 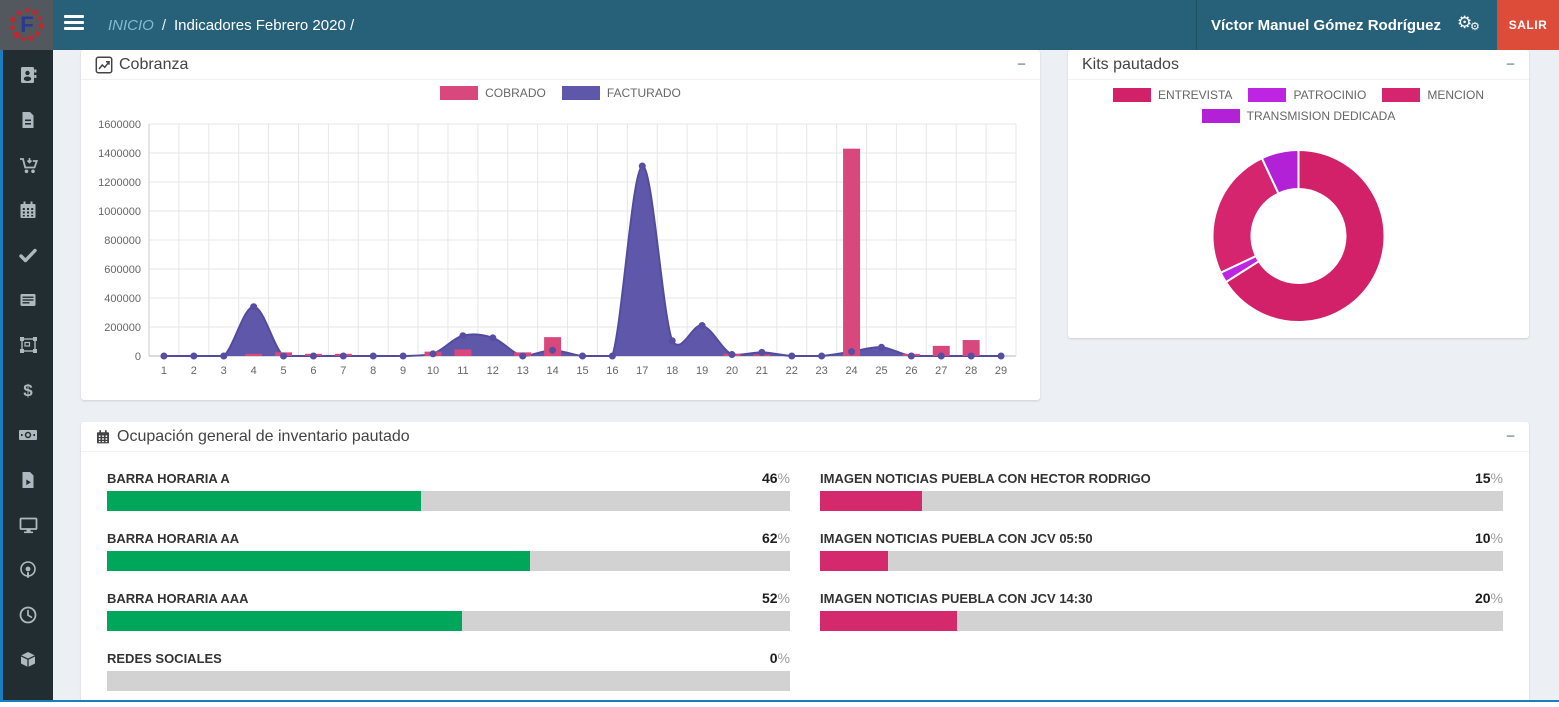 I want to click on sidebar-item-media-file, so click(x=28, y=479).